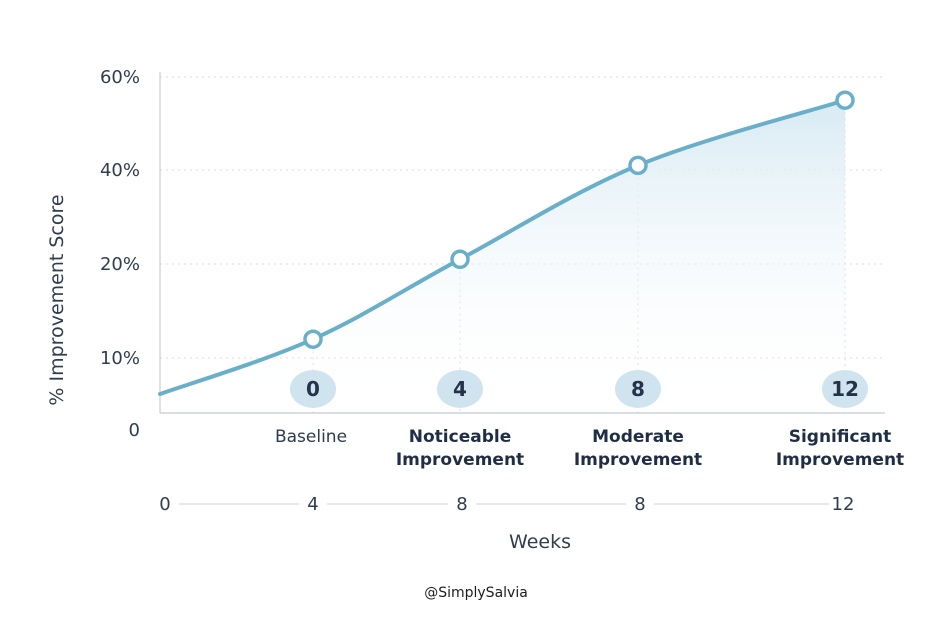 The height and width of the screenshot is (633, 938). Describe the element at coordinates (120, 170) in the screenshot. I see `y-tick-label: 40%` at that location.